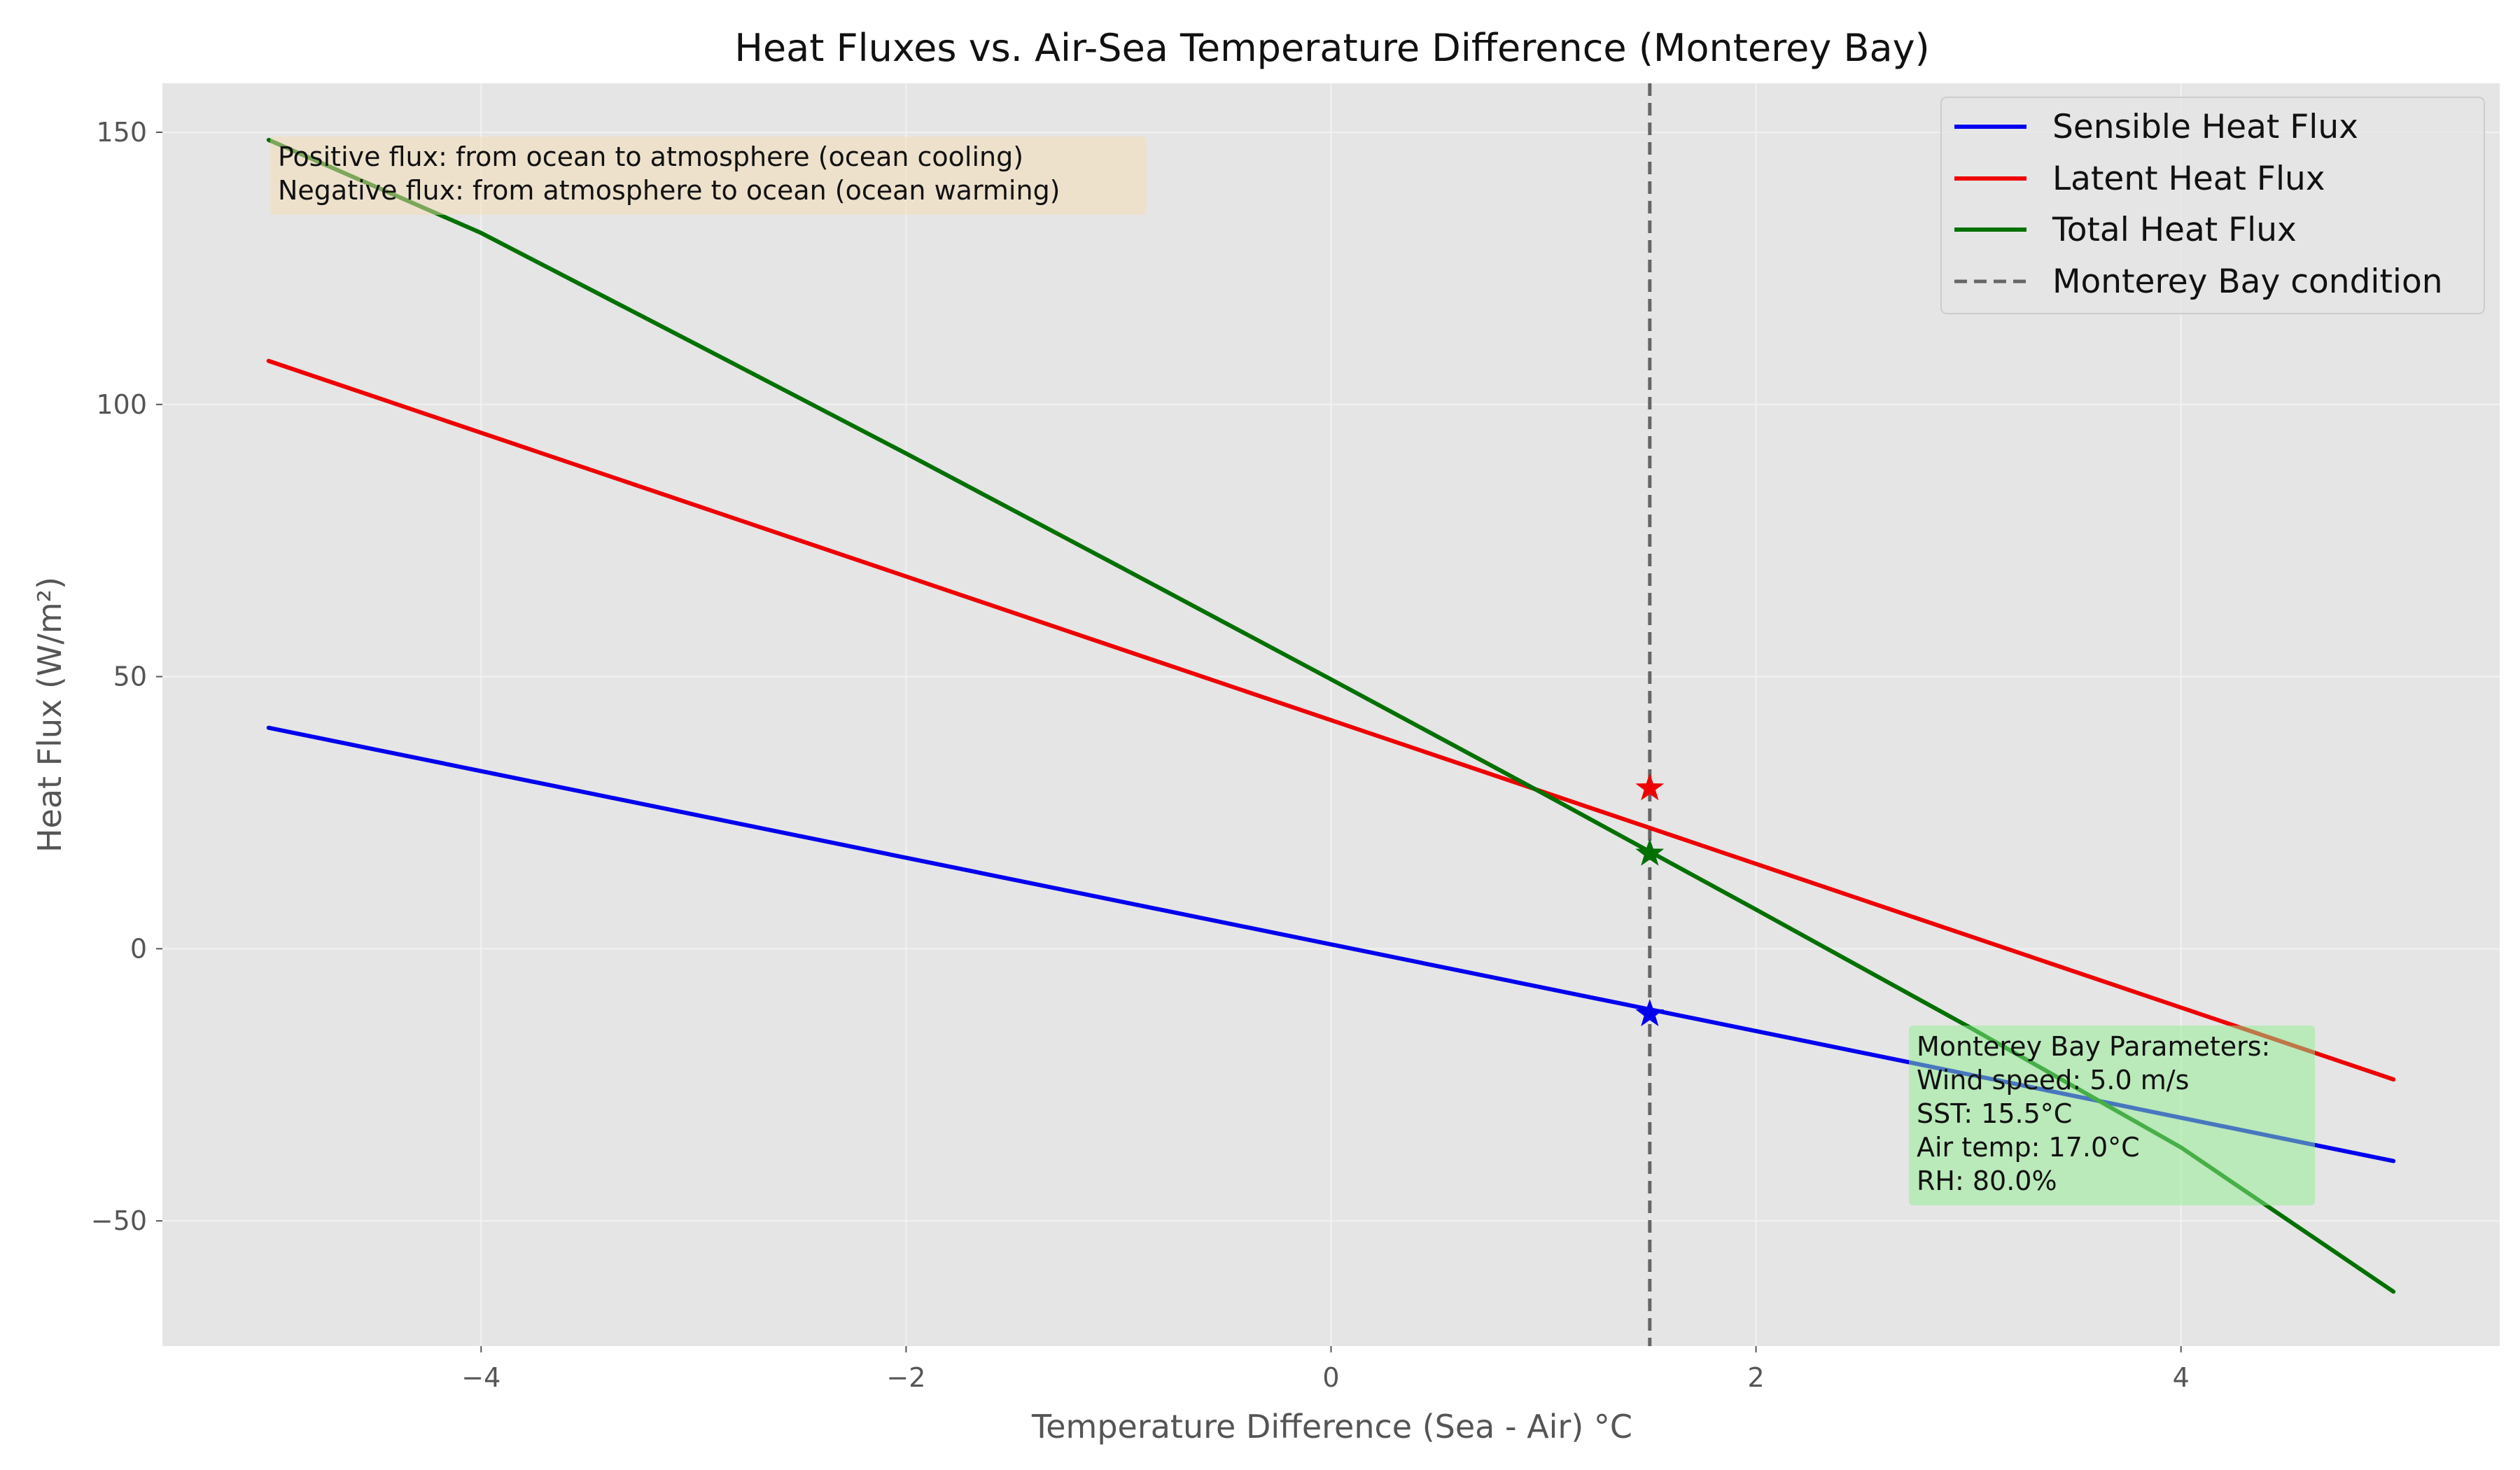  I want to click on flux-note-box, so click(708, 175).